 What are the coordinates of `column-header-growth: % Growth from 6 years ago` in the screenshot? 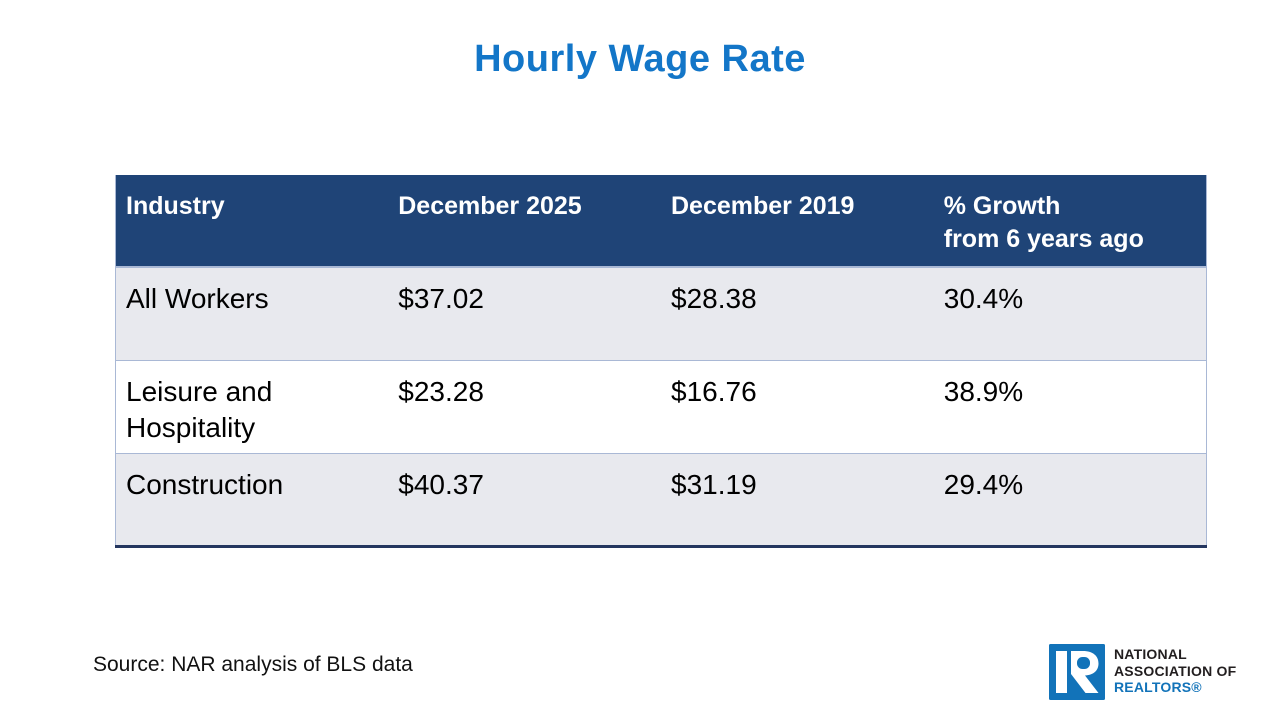 It's located at (1070, 221).